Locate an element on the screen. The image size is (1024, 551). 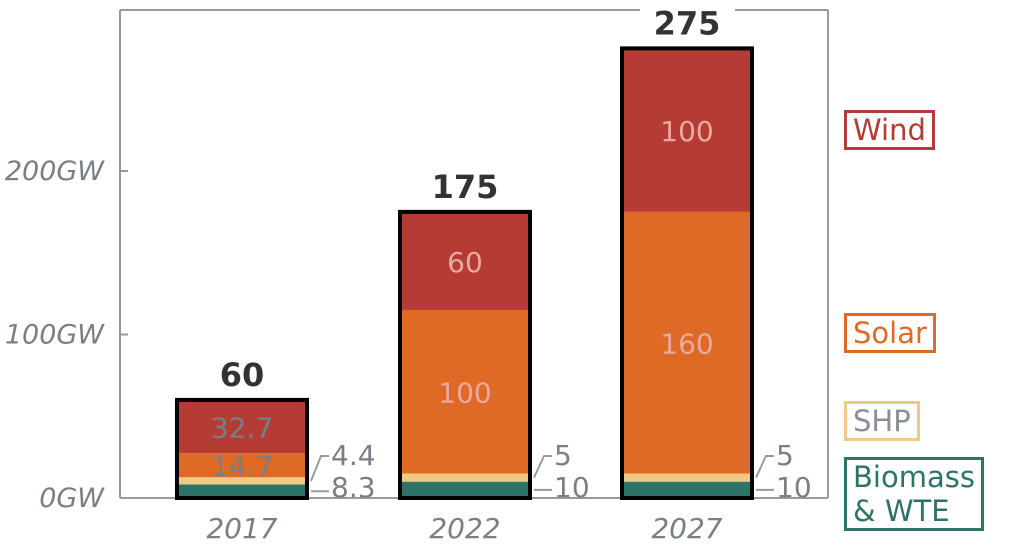
segment-value-label: 32.7 is located at coordinates (242, 427).